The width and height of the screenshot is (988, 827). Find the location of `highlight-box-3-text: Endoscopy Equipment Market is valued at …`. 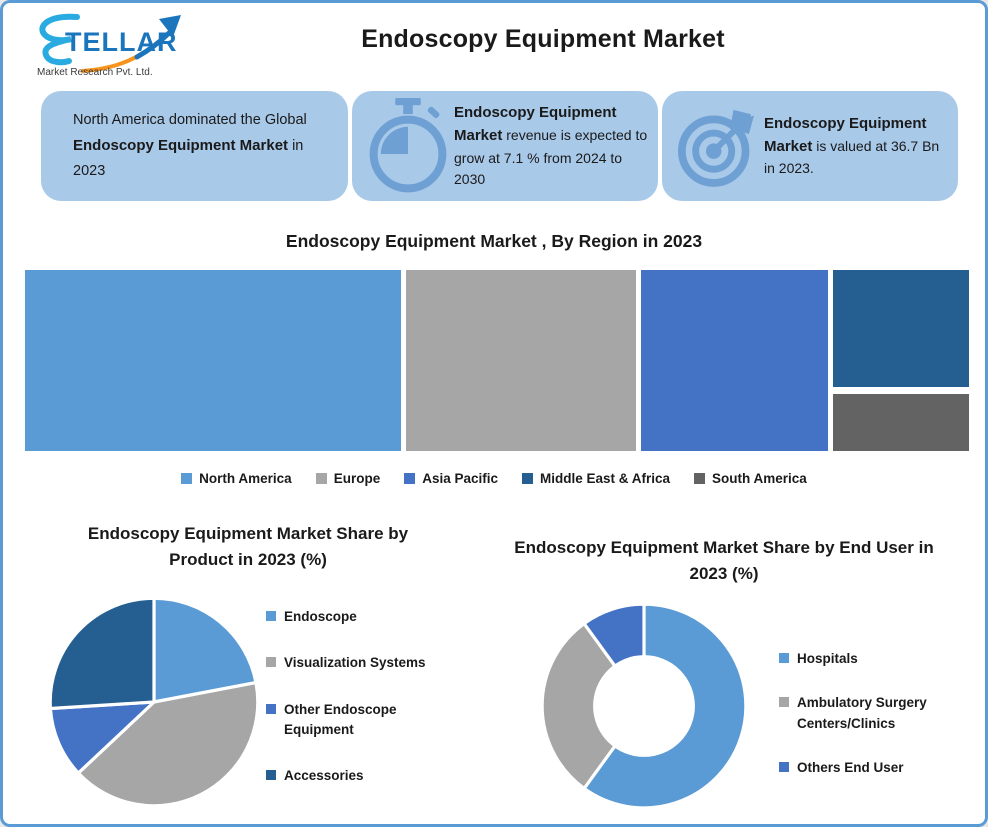

highlight-box-3-text: Endoscopy Equipment Market is valued at … is located at coordinates (856, 146).